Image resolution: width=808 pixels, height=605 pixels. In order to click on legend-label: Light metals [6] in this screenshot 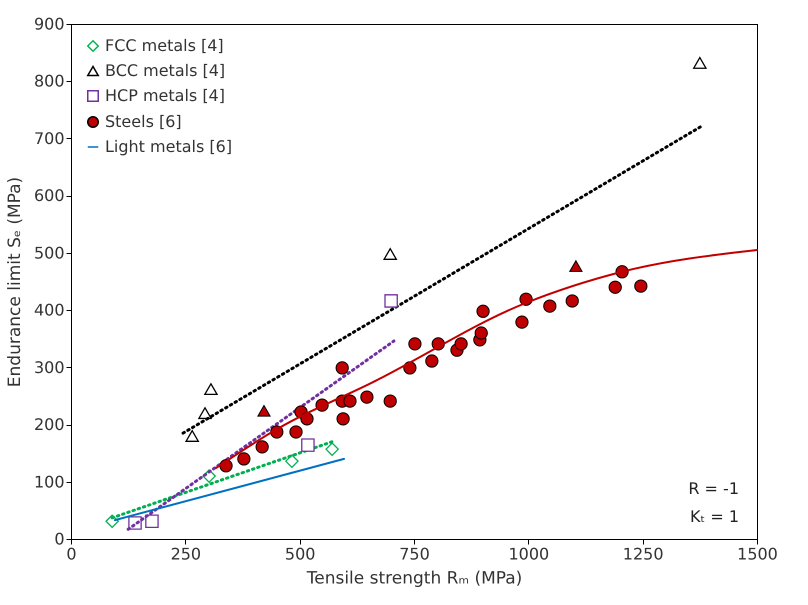, I will do `click(168, 146)`.